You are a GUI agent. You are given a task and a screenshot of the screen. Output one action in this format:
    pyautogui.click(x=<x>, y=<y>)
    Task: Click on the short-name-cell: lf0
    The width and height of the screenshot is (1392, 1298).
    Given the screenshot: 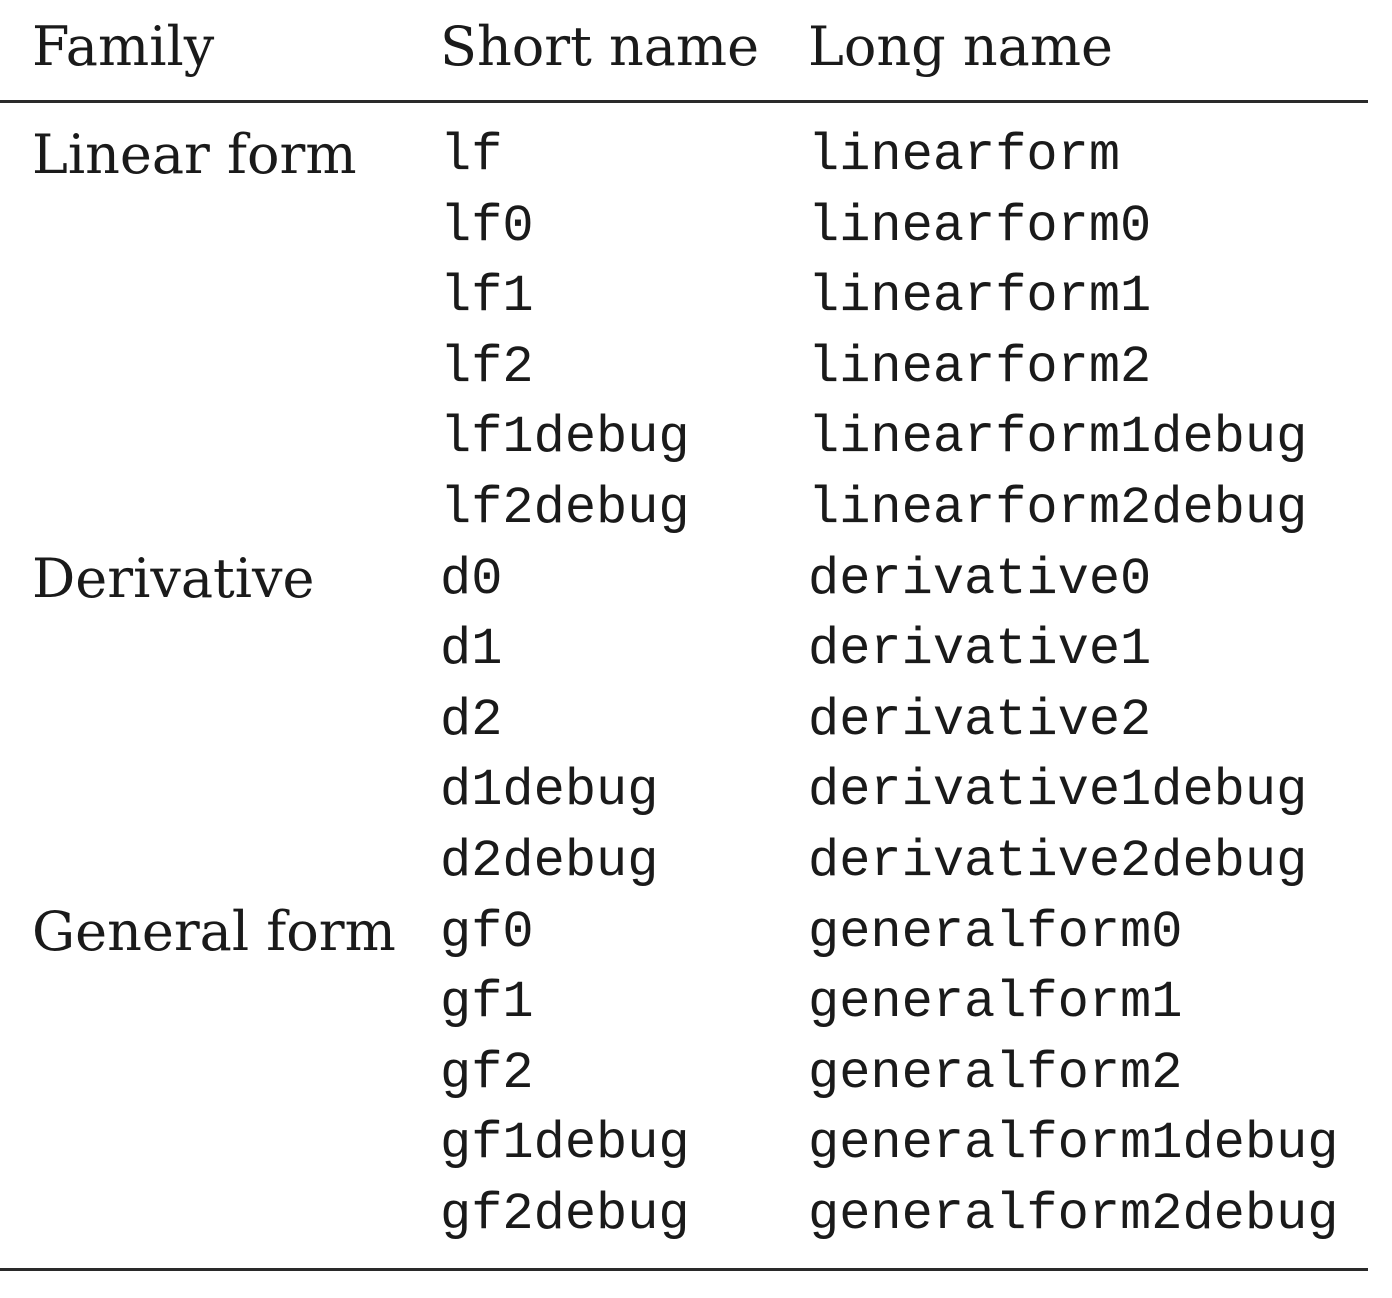 What is the action you would take?
    pyautogui.click(x=487, y=226)
    